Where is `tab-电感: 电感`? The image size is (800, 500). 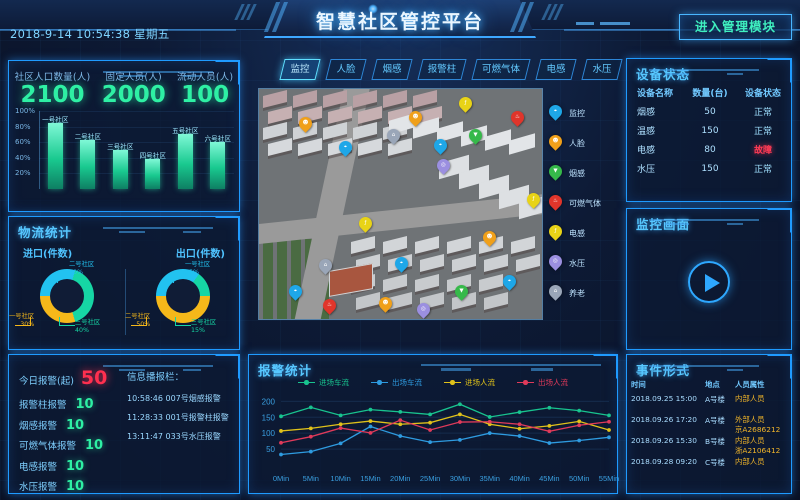 tab-电感: 电感 is located at coordinates (556, 69).